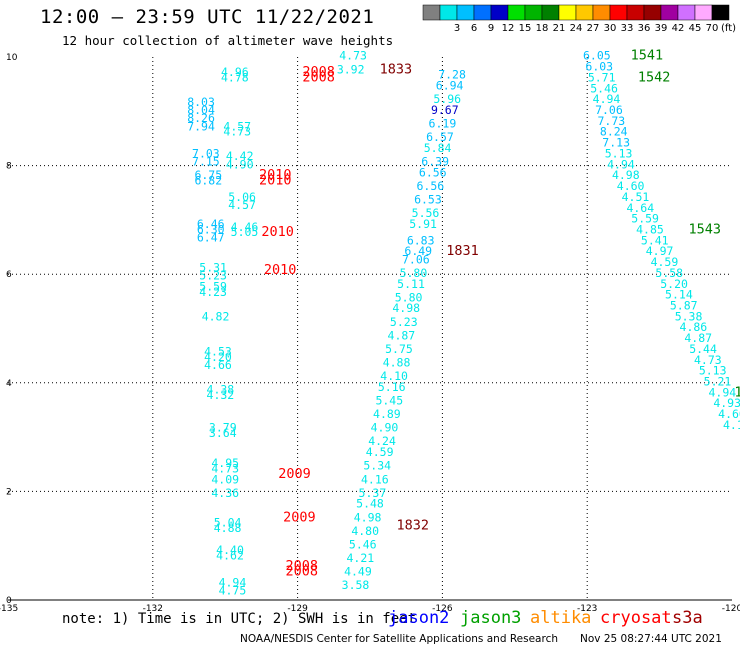 The image size is (740, 650). Describe the element at coordinates (491, 28) in the screenshot. I see `colorbar-tick-label: 9` at that location.